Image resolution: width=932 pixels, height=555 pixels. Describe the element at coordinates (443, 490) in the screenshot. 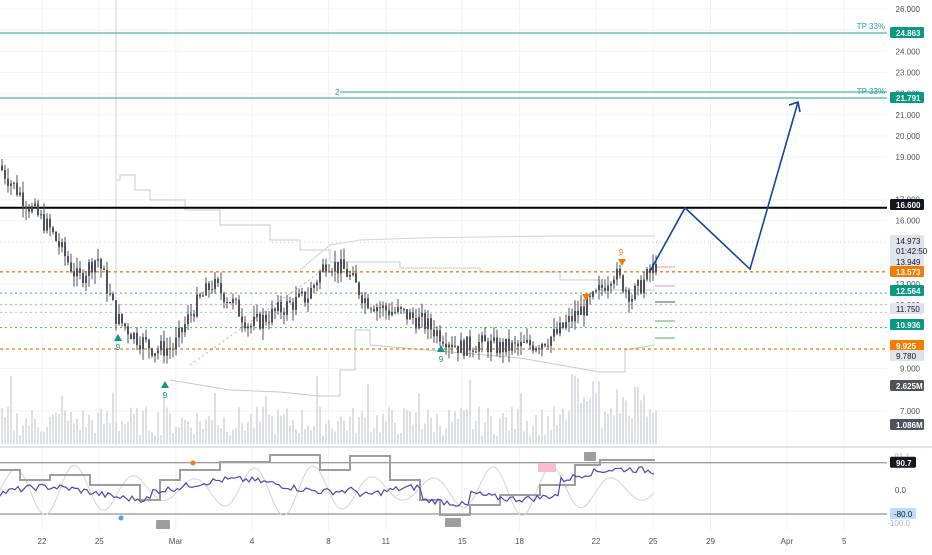

I see `oscillator-pane` at that location.